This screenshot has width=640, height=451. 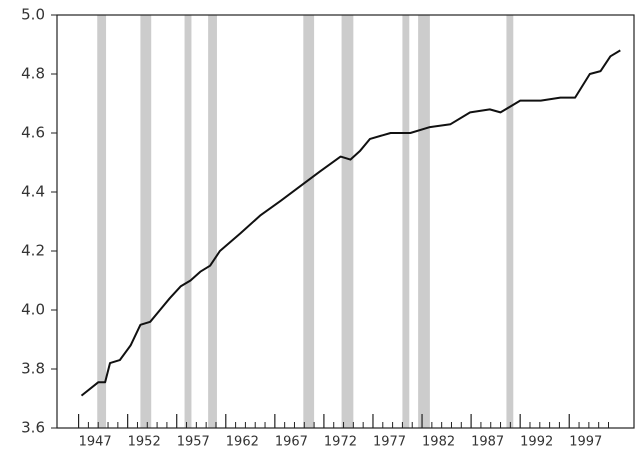 I want to click on x-tick-label: 1962, so click(x=242, y=442).